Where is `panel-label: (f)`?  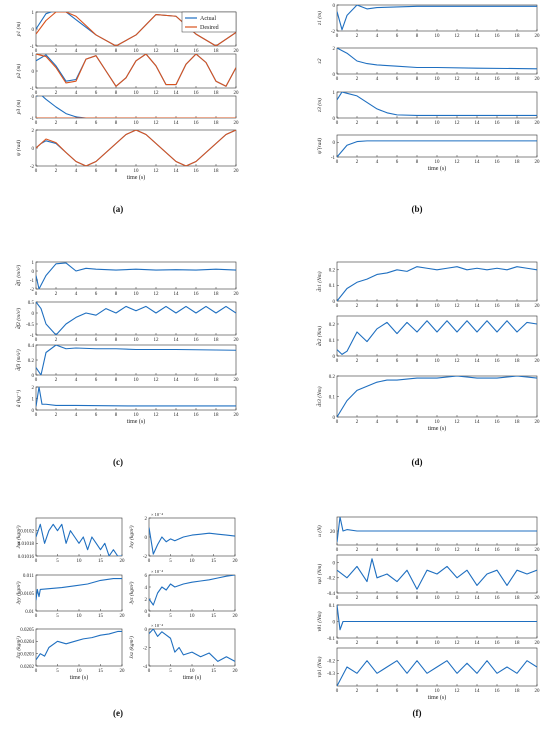
panel-label: (f) is located at coordinates (417, 713).